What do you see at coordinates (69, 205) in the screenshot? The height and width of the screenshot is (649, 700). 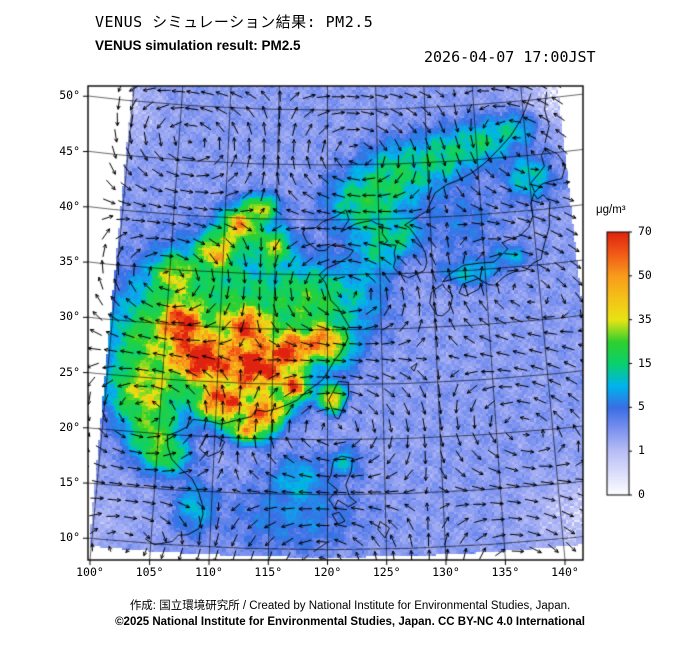 I see `y-axis-tick-label: 40°` at bounding box center [69, 205].